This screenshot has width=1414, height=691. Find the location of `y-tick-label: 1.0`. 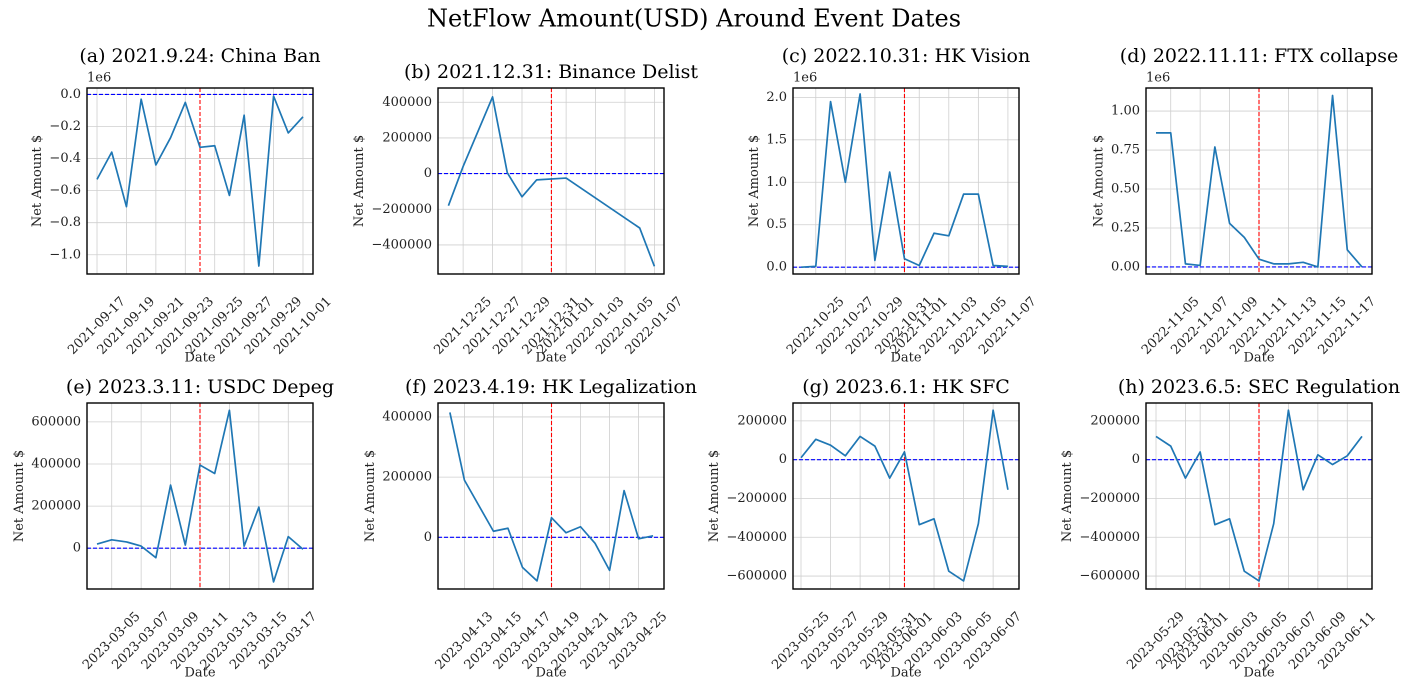

y-tick-label: 1.0 is located at coordinates (776, 182).